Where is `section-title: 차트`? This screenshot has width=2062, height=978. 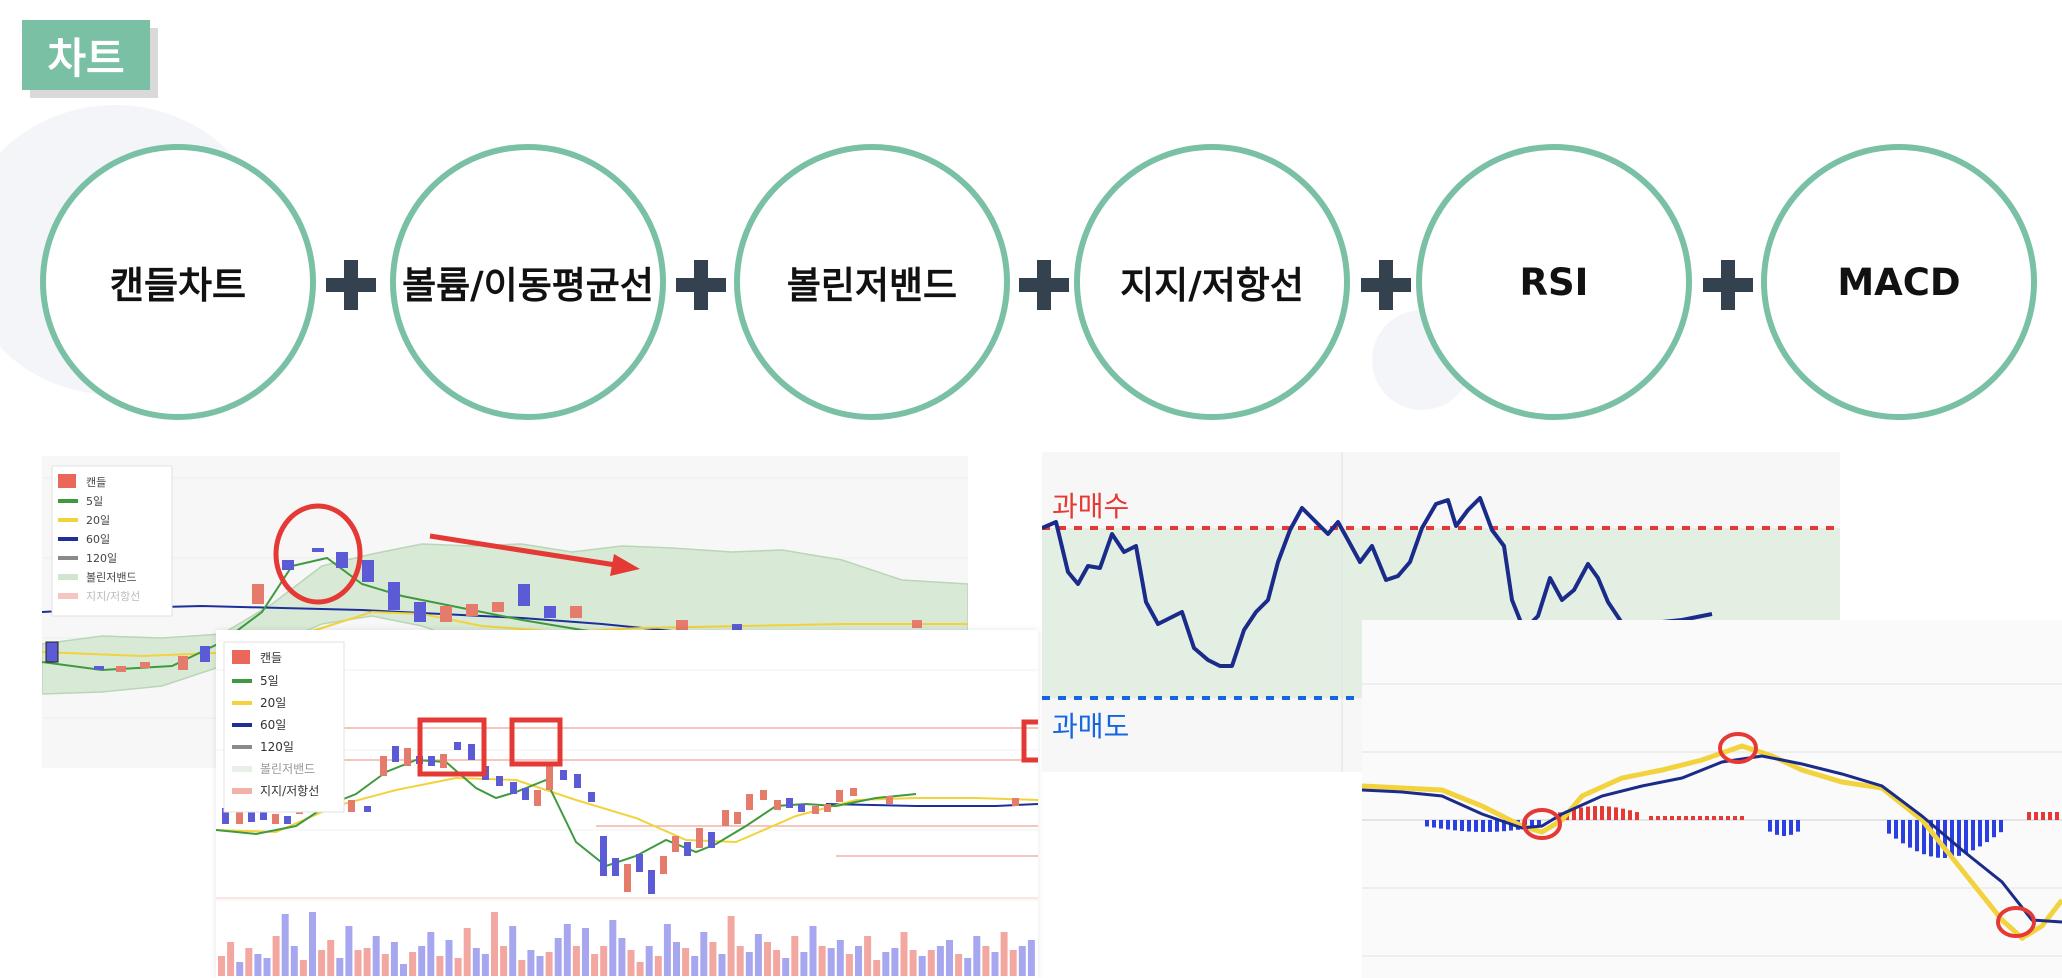
section-title: 차트 is located at coordinates (86, 55).